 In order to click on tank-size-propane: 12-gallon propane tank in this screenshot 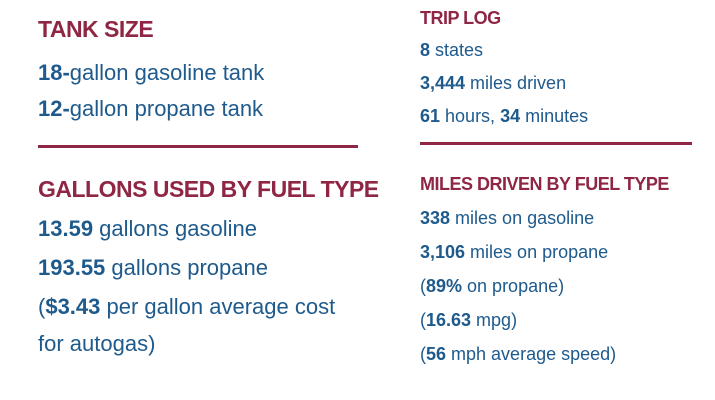, I will do `click(151, 108)`.